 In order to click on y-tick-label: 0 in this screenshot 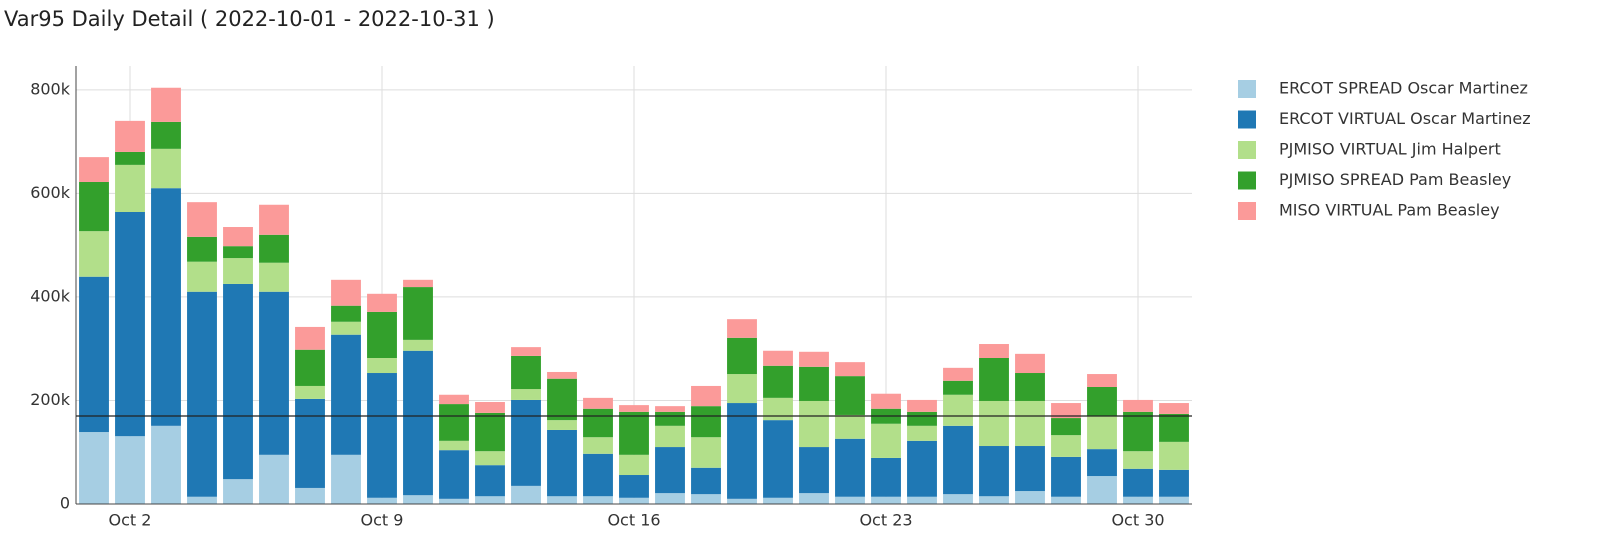, I will do `click(65, 503)`.